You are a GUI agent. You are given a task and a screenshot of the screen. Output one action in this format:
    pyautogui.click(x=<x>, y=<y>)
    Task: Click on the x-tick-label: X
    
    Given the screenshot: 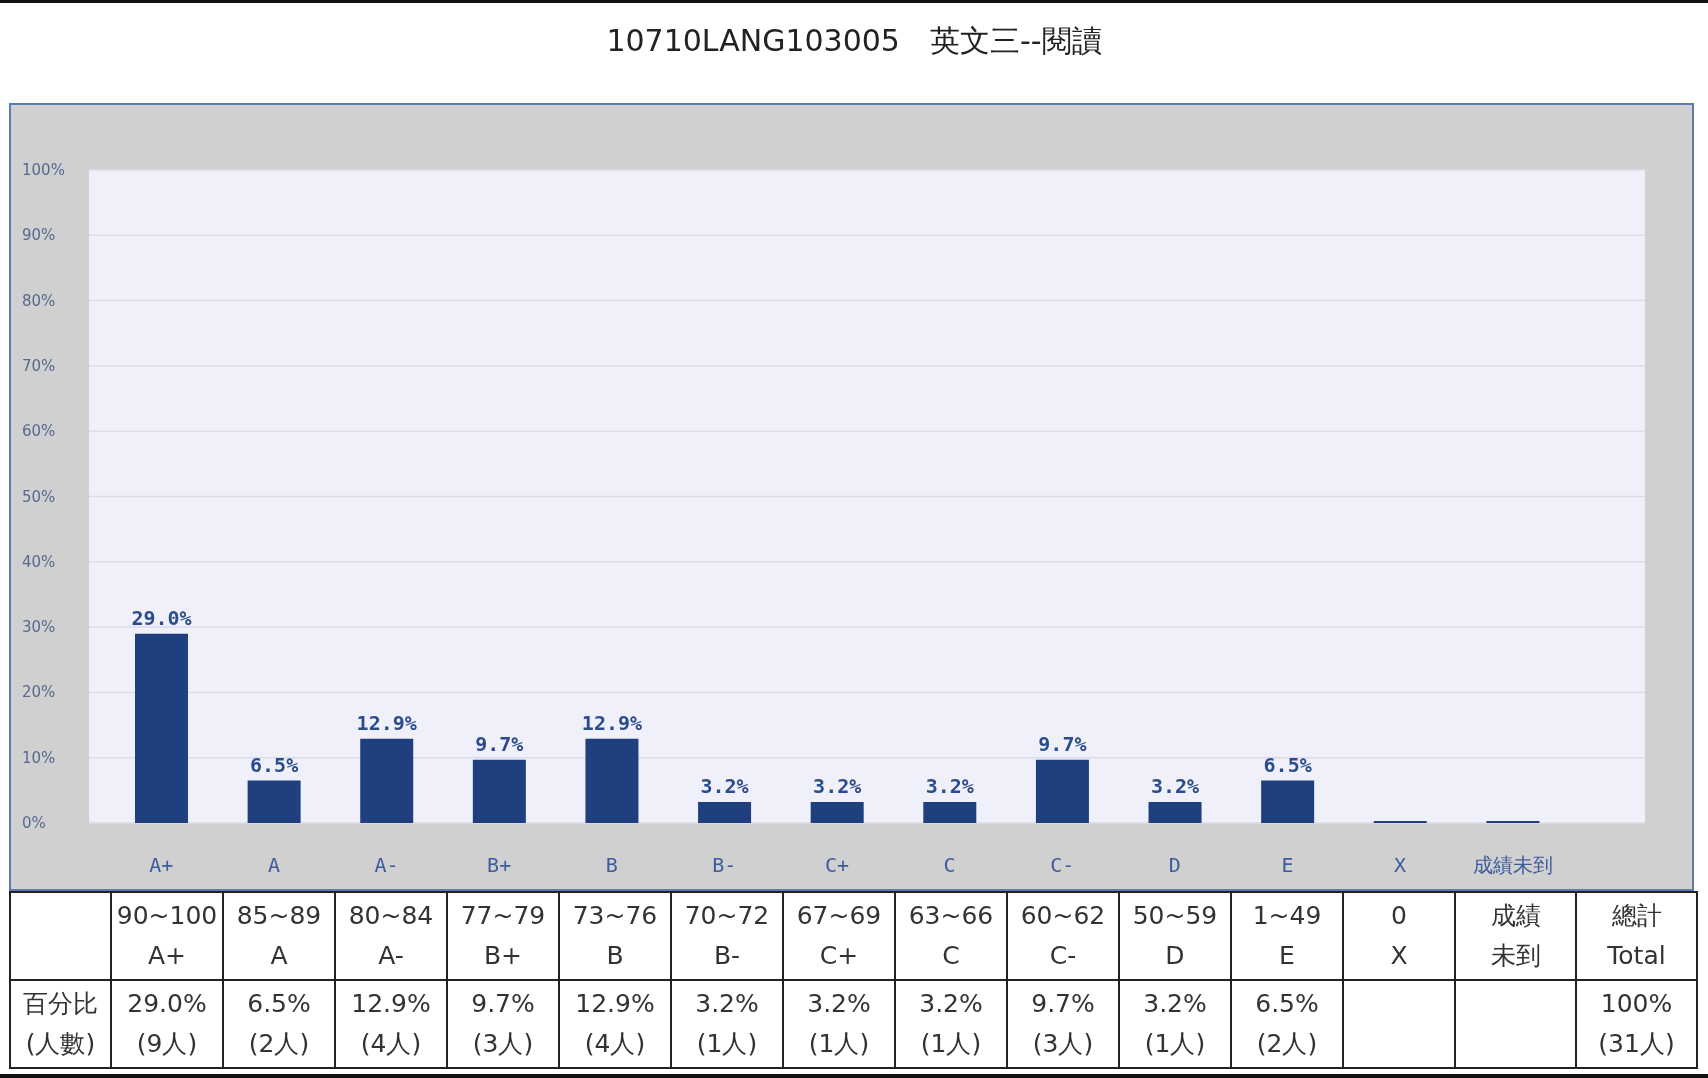 What is the action you would take?
    pyautogui.click(x=1400, y=865)
    